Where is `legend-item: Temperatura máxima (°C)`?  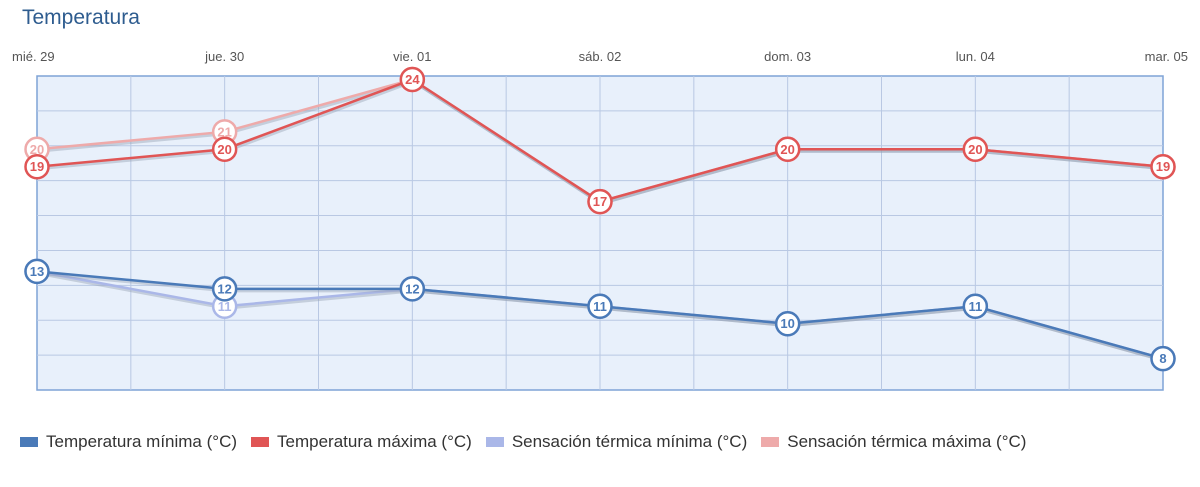
legend-item: Temperatura máxima (°C) is located at coordinates (361, 442).